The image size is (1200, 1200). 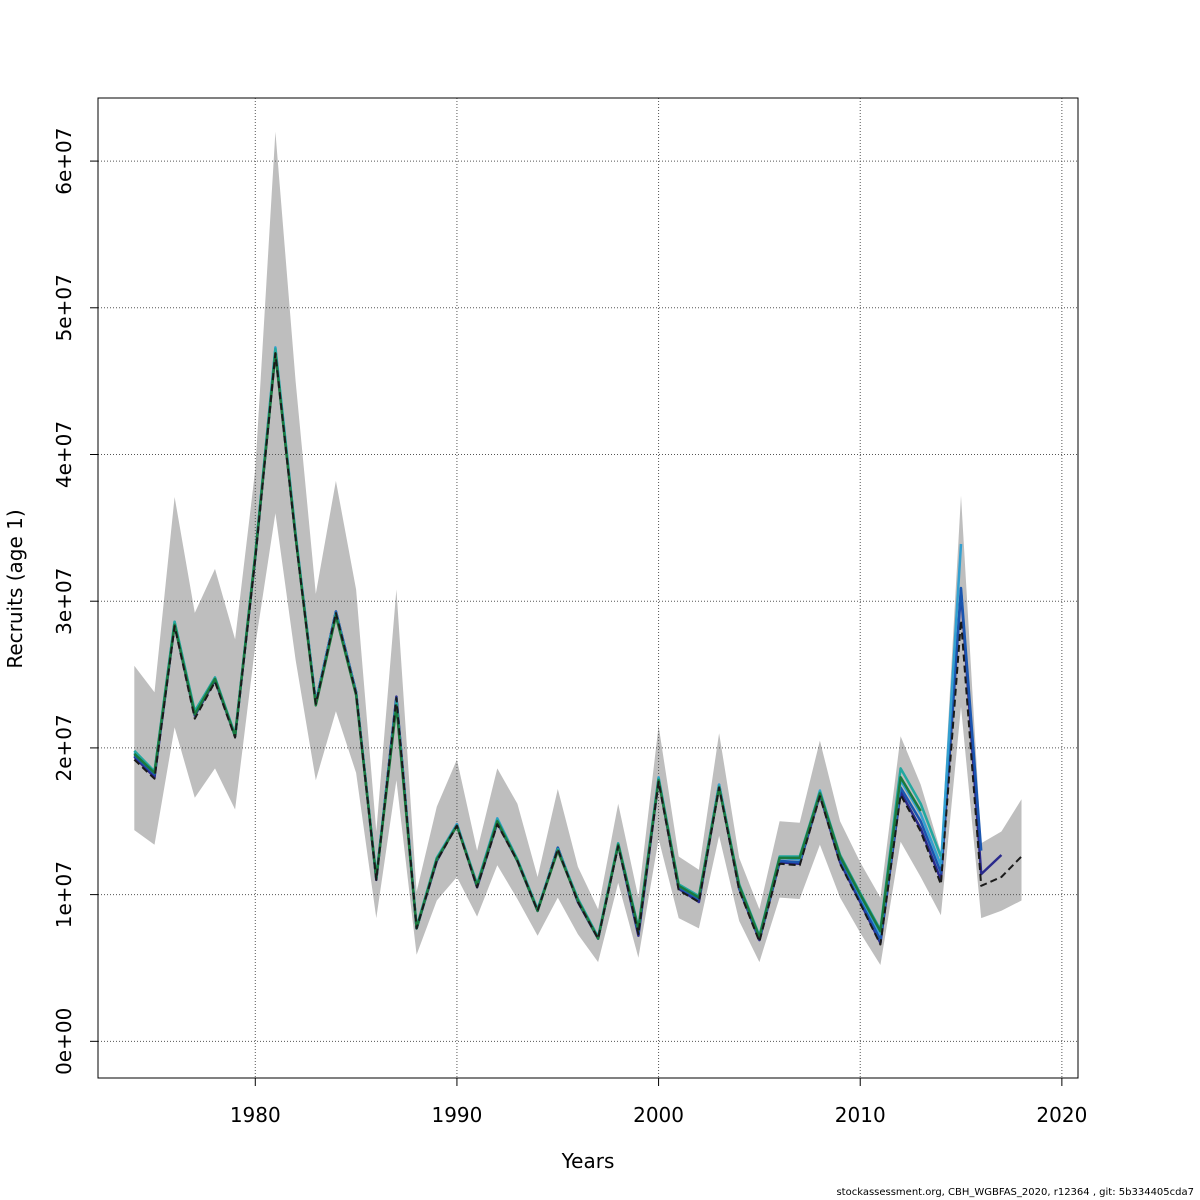 I want to click on y-tick-label: 0e+00, so click(x=64, y=1041).